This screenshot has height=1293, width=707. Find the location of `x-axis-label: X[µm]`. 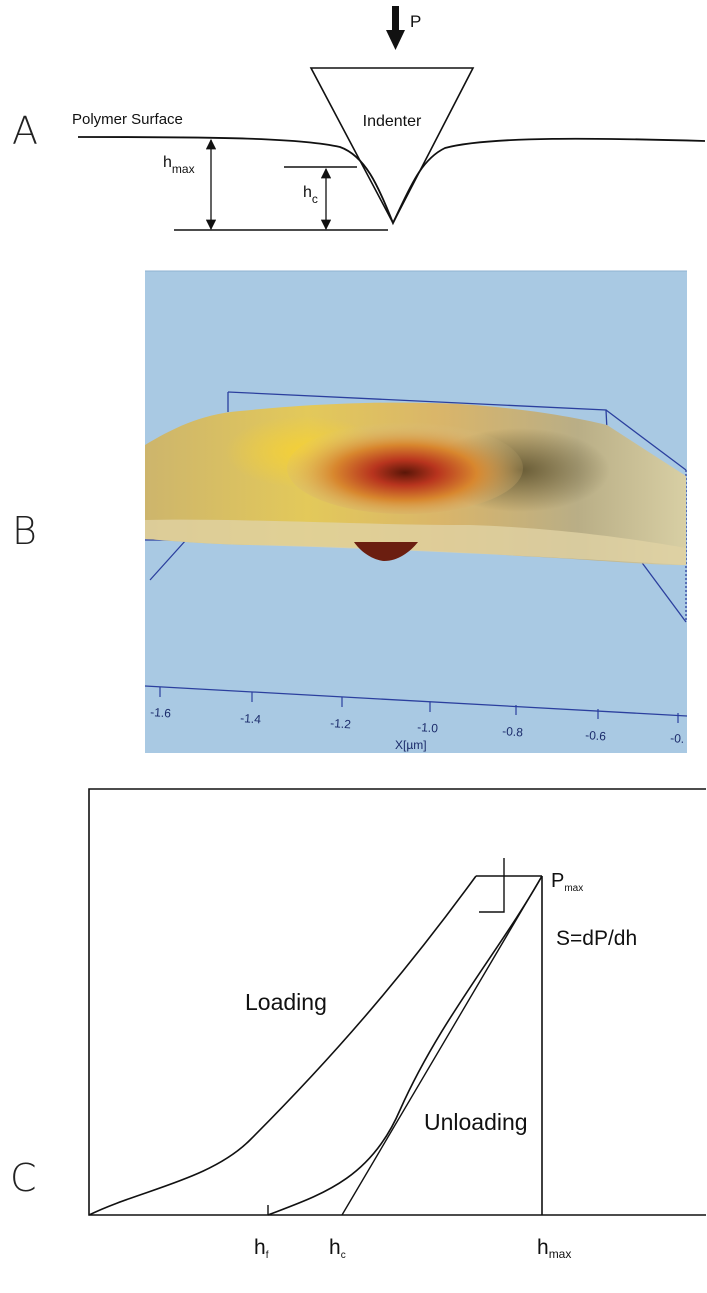

x-axis-label: X[µm] is located at coordinates (411, 745).